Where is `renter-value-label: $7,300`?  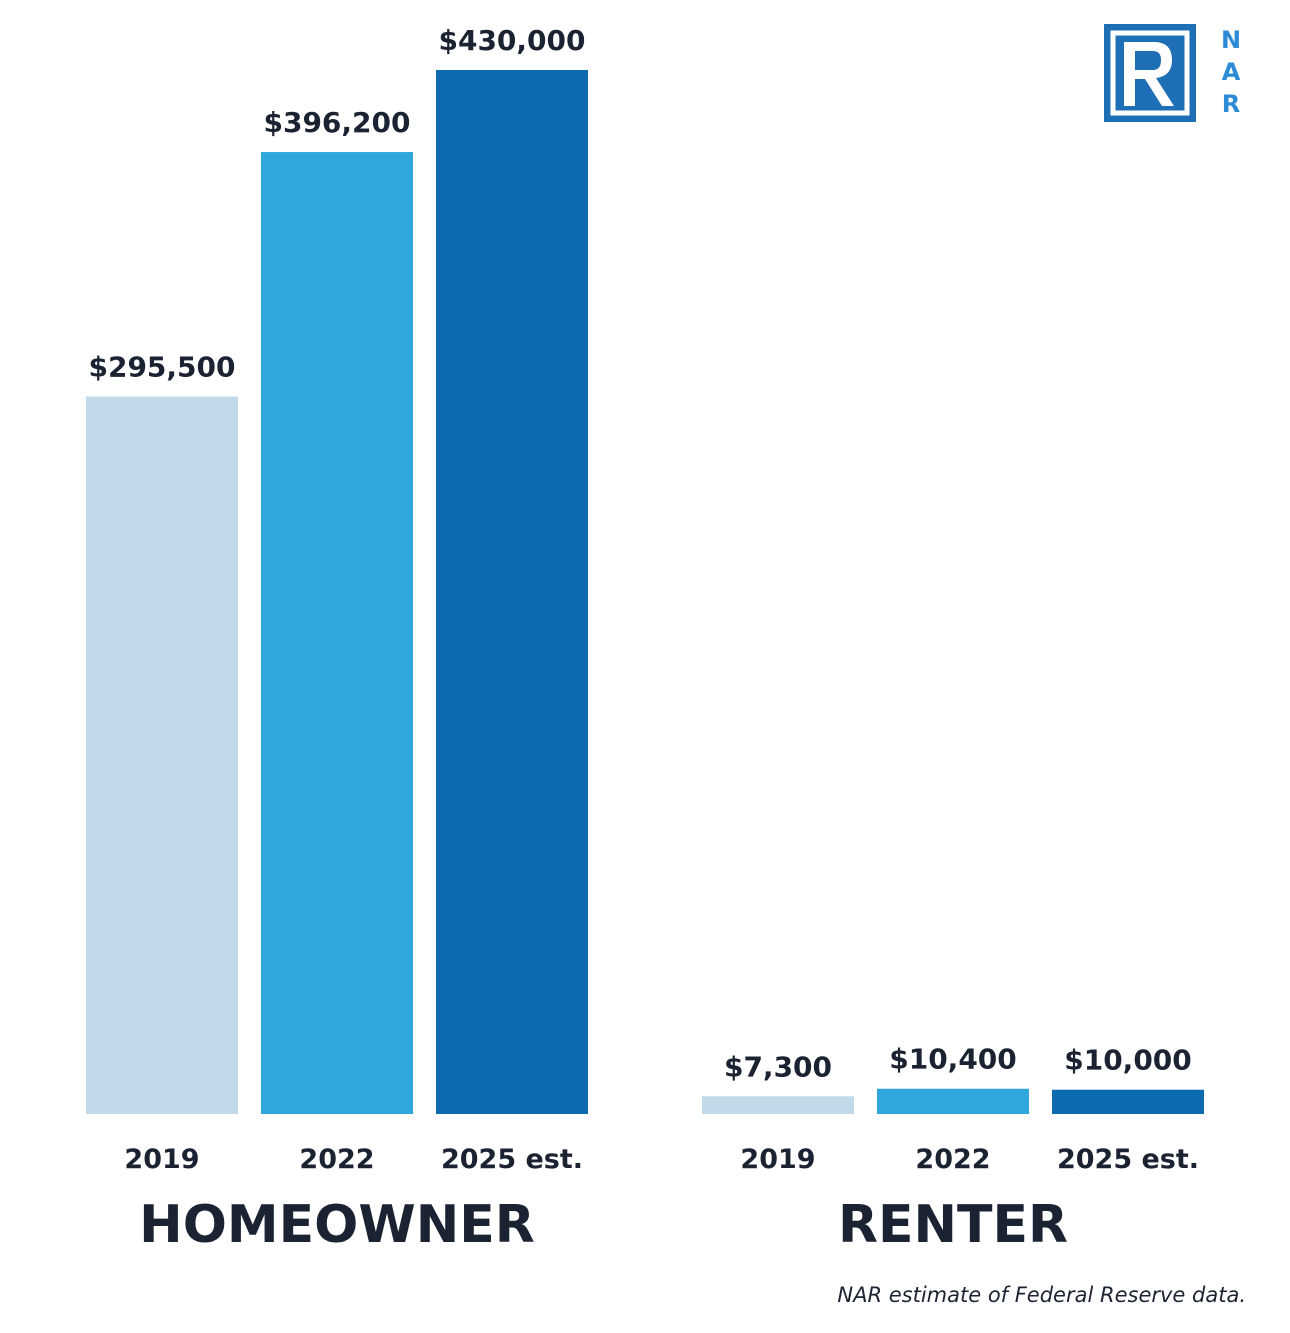 renter-value-label: $7,300 is located at coordinates (778, 1066).